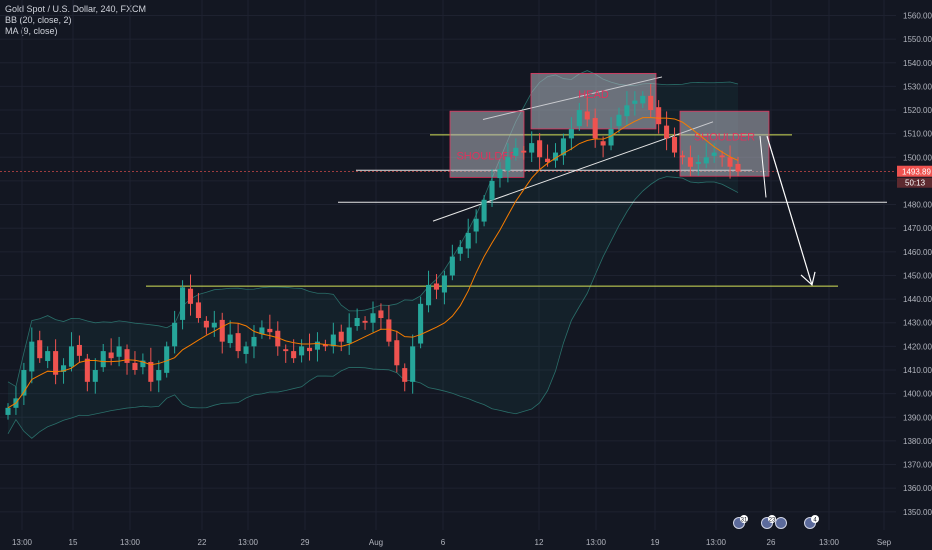  What do you see at coordinates (593, 95) in the screenshot?
I see `pattern-box-label: HEAD` at bounding box center [593, 95].